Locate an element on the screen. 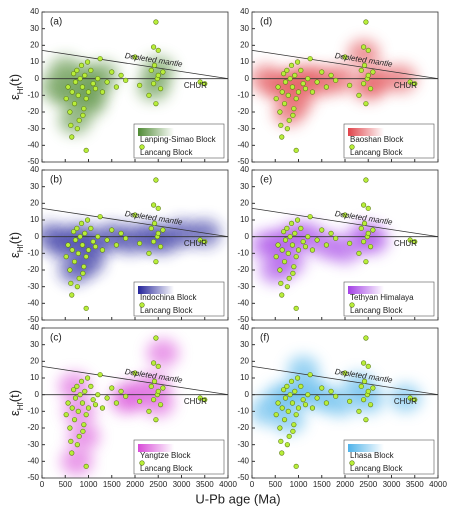  legend-label: Lancang Block is located at coordinates (166, 152).